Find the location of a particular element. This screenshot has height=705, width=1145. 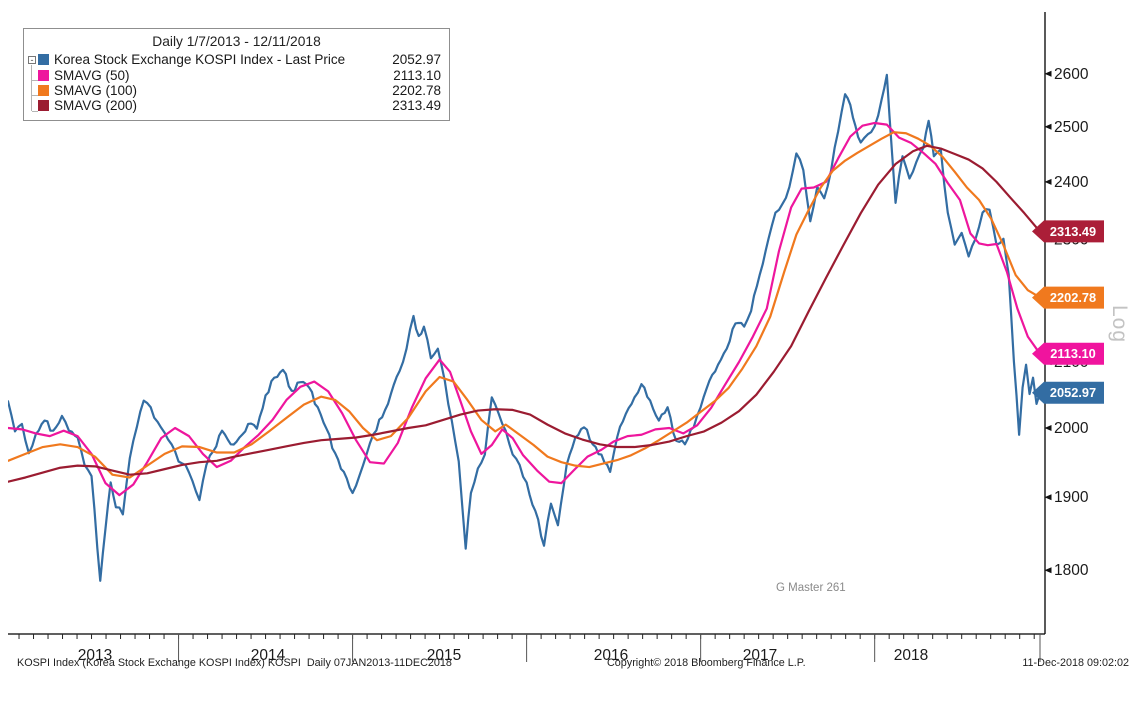

log-scale-label: Log is located at coordinates (1119, 324).